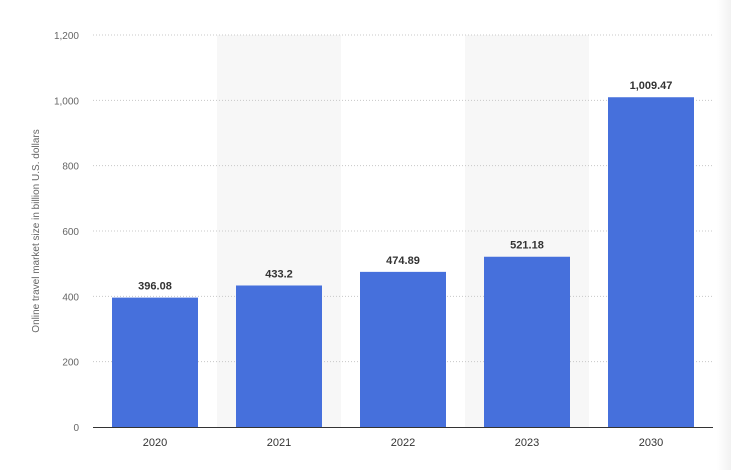  I want to click on bar-2022, so click(403, 349).